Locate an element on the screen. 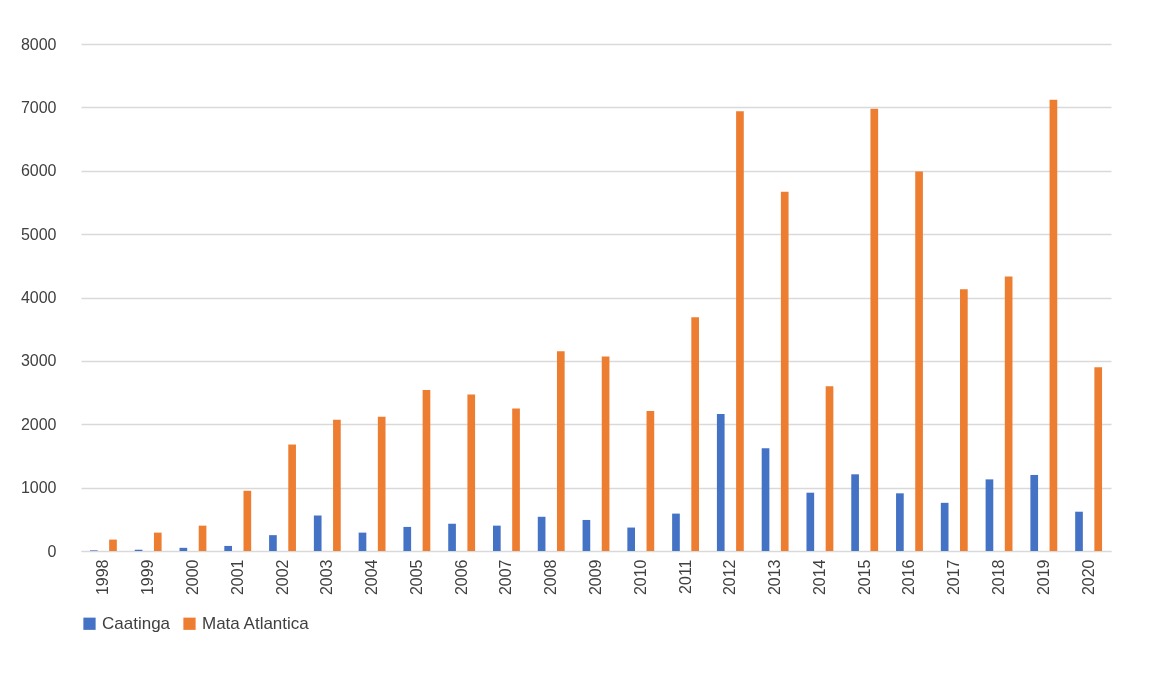 The image size is (1170, 686). x-tick-label: 2011 is located at coordinates (685, 576).